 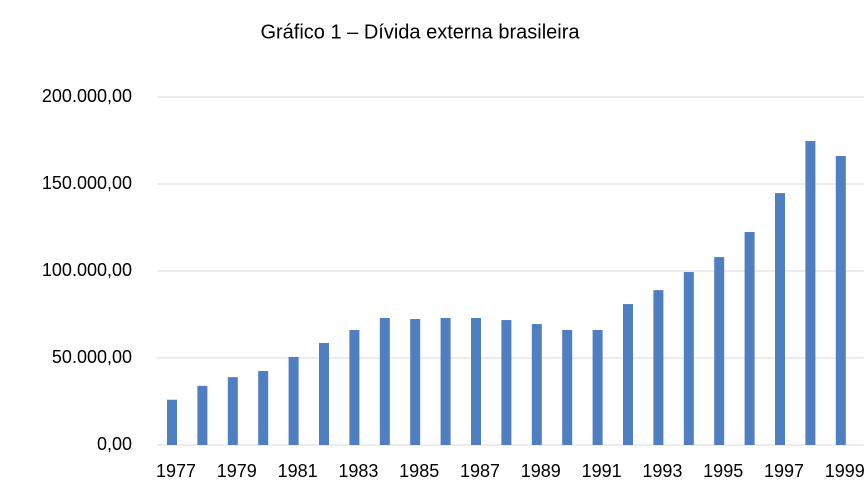 I want to click on y-tick-label: 200.000,00, so click(x=87, y=96).